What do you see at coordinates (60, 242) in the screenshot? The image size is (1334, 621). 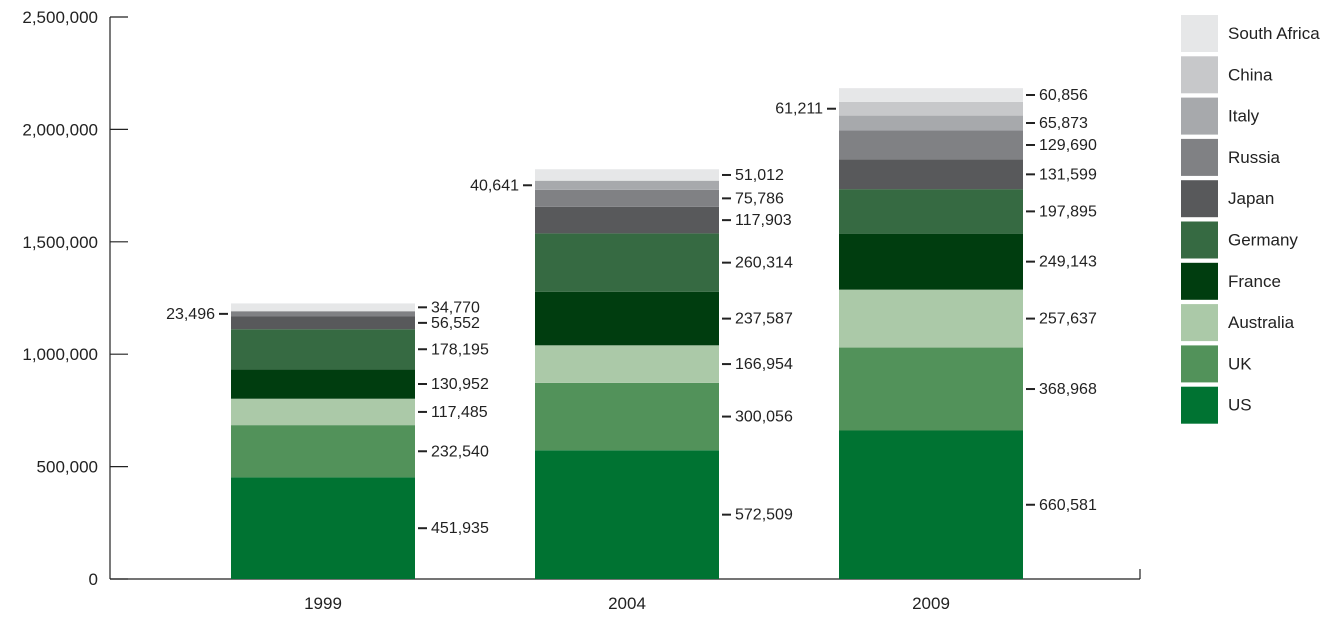 I see `y-tick-label: 1,500,000` at bounding box center [60, 242].